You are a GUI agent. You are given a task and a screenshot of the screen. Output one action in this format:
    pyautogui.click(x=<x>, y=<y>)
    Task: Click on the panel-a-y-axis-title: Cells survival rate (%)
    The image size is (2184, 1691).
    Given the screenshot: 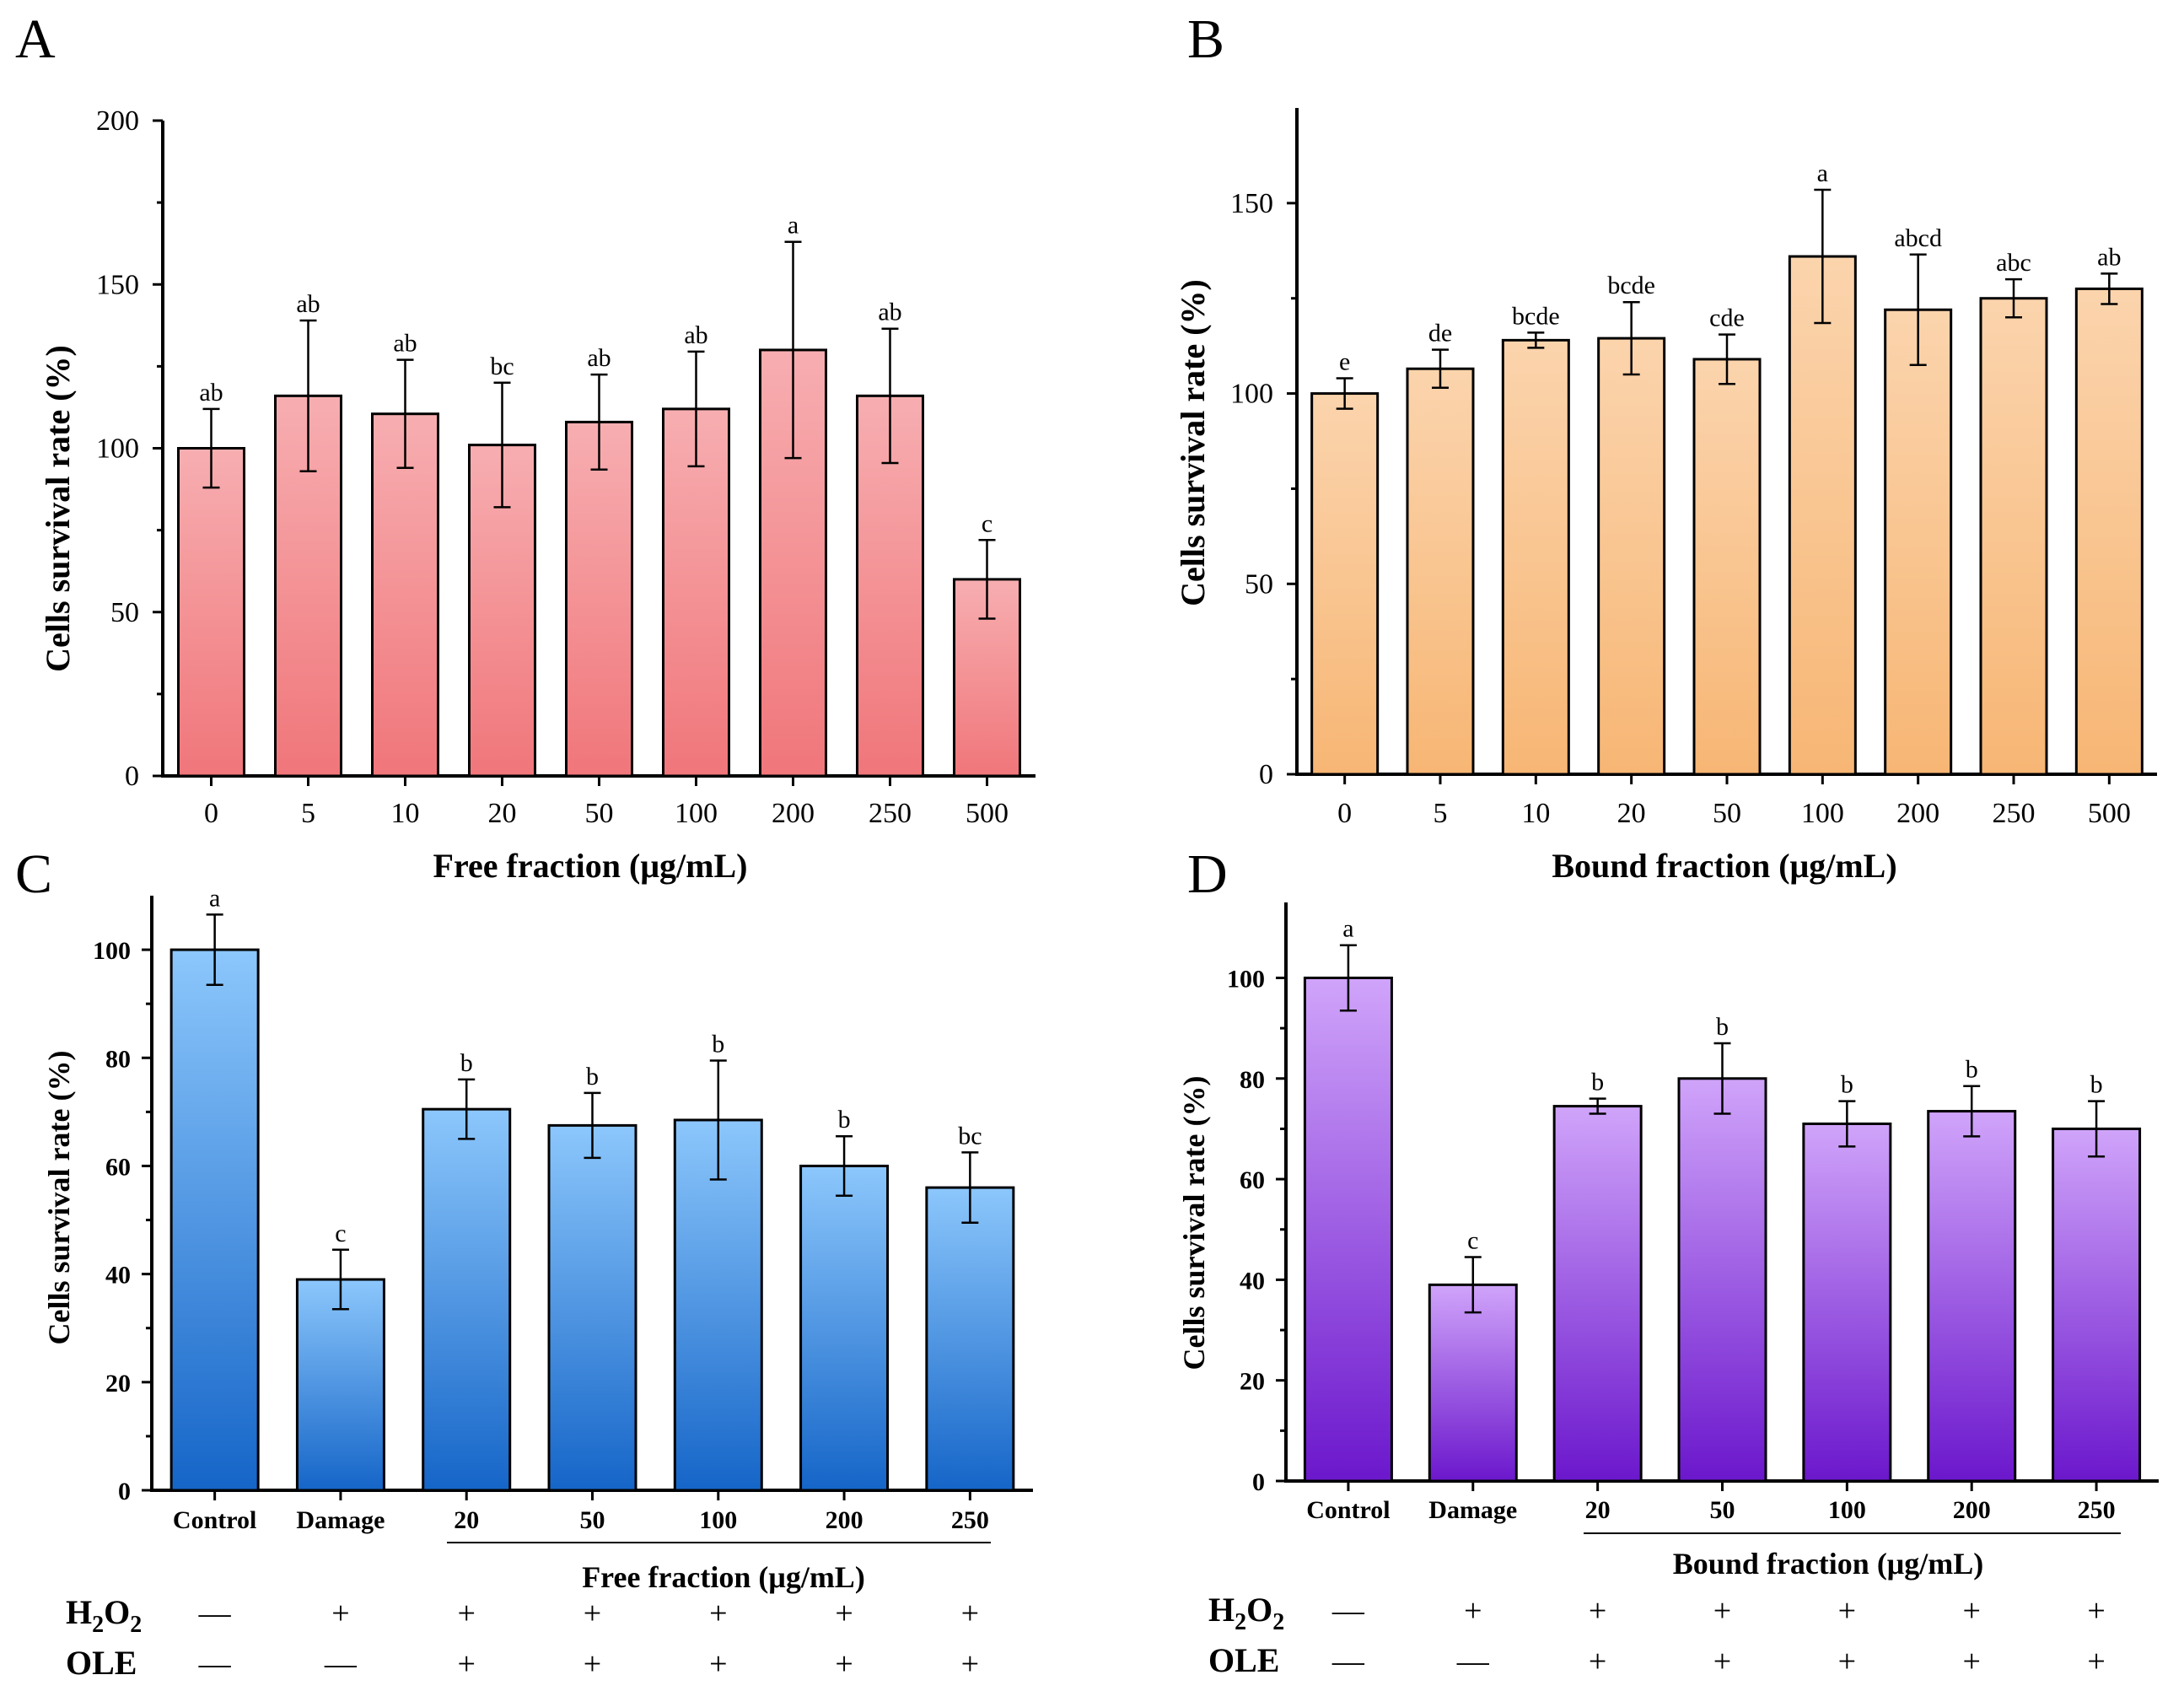 What is the action you would take?
    pyautogui.click(x=58, y=508)
    